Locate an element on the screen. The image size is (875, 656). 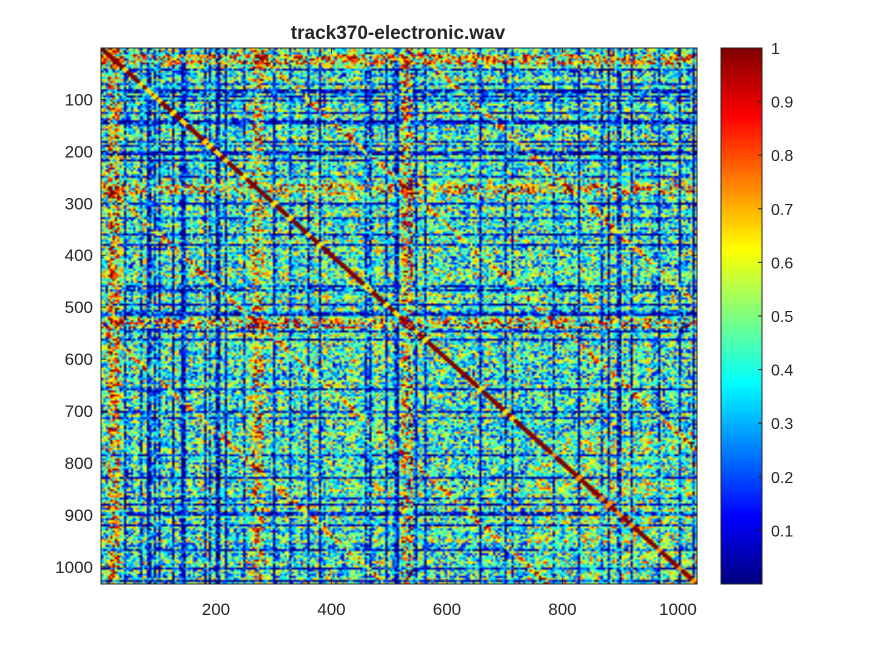
y-tick-label: 600 is located at coordinates (79, 359).